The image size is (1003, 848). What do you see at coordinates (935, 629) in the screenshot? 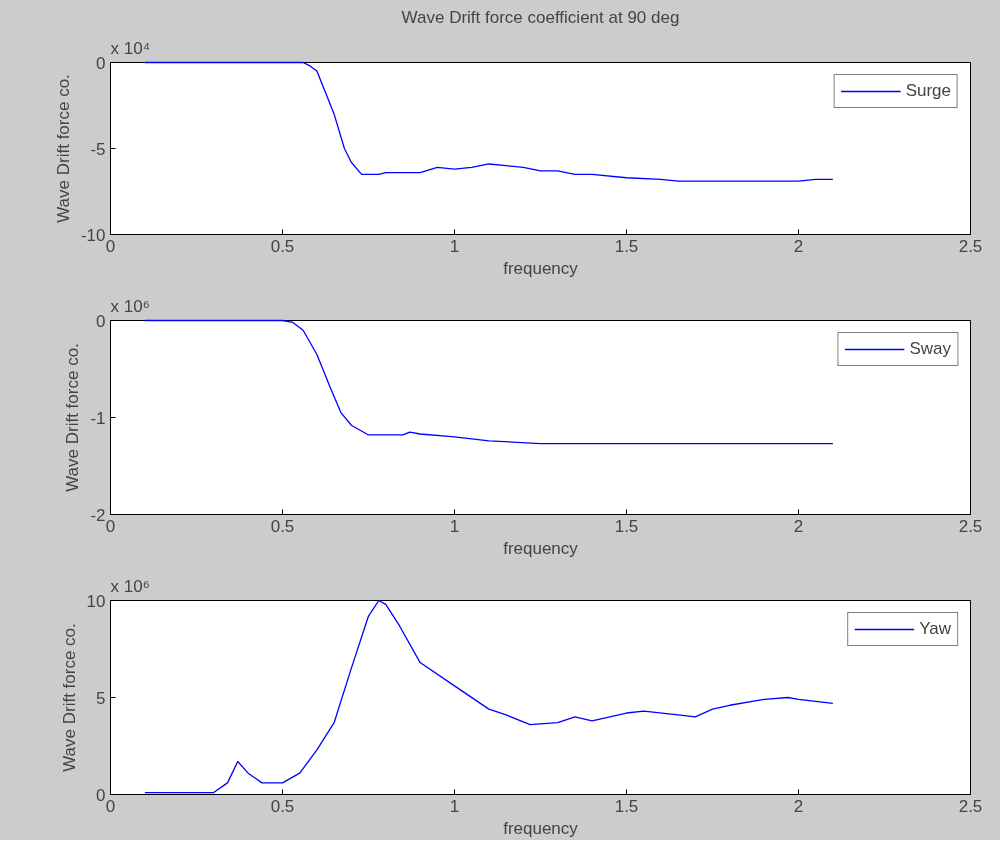
I see `legend-label: Yaw` at bounding box center [935, 629].